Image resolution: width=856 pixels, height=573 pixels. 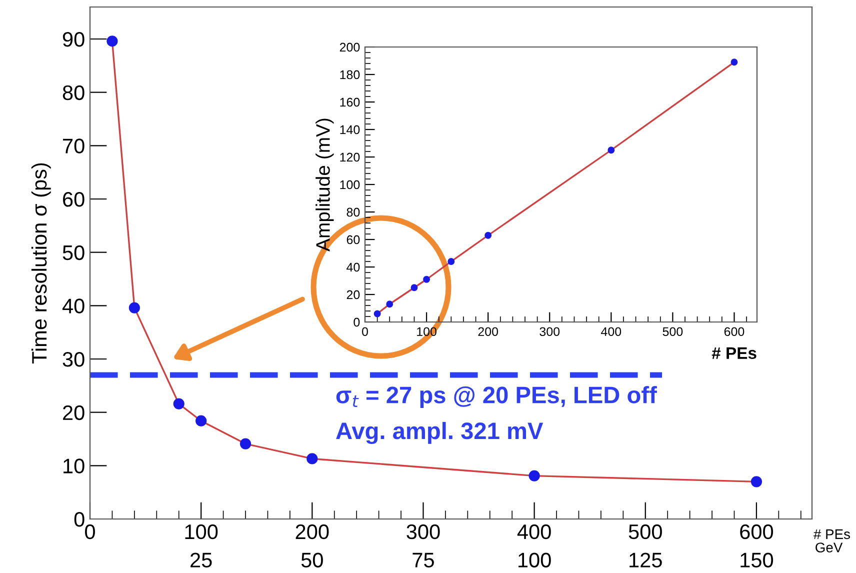 What do you see at coordinates (350, 47) in the screenshot?
I see `y-tick-label: 200` at bounding box center [350, 47].